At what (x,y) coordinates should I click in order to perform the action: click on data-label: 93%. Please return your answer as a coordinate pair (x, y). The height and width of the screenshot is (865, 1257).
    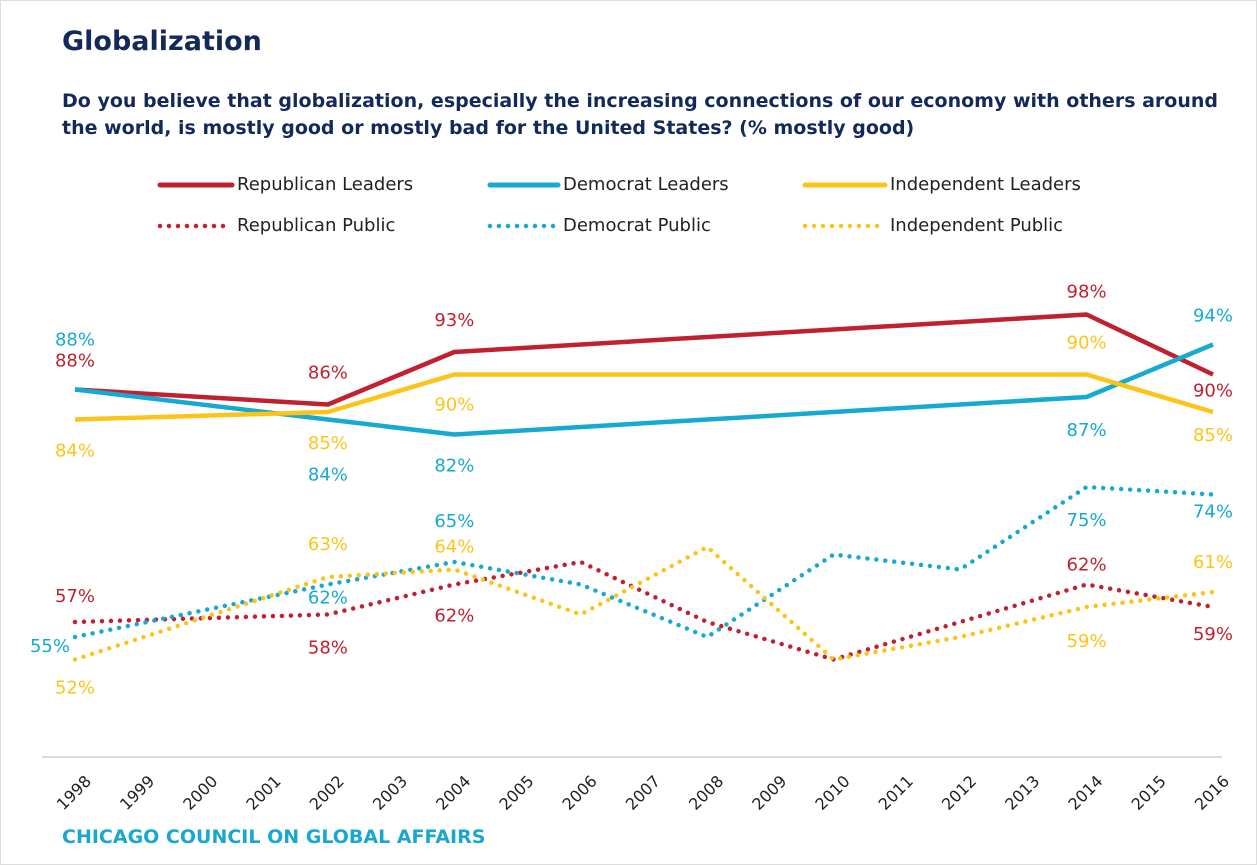
    Looking at the image, I should click on (454, 320).